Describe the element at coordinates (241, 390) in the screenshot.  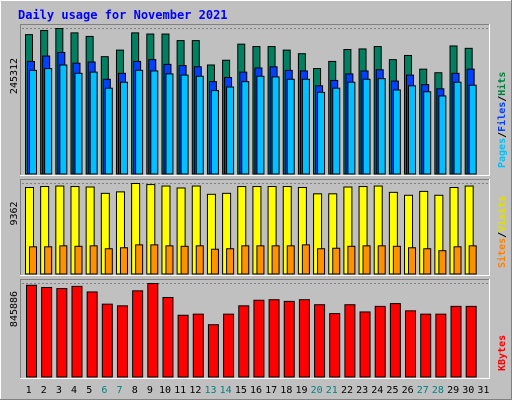
I see `x-tick-label-day-15: 15` at that location.